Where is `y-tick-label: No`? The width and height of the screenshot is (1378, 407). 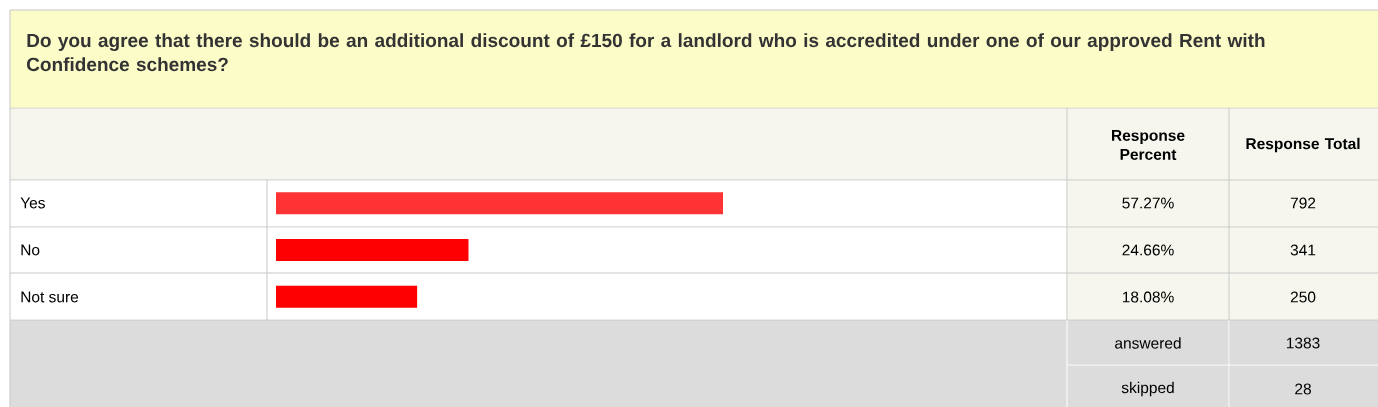
y-tick-label: No is located at coordinates (30, 250).